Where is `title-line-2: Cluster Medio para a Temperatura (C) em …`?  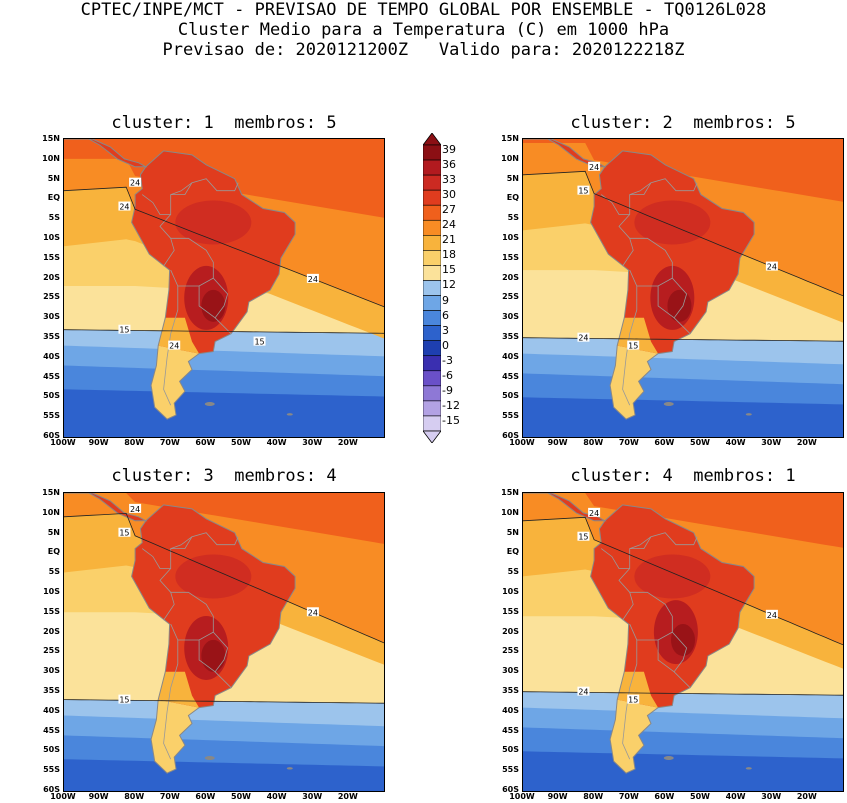
title-line-2: Cluster Medio para a Temperatura (C) em … is located at coordinates (423, 30).